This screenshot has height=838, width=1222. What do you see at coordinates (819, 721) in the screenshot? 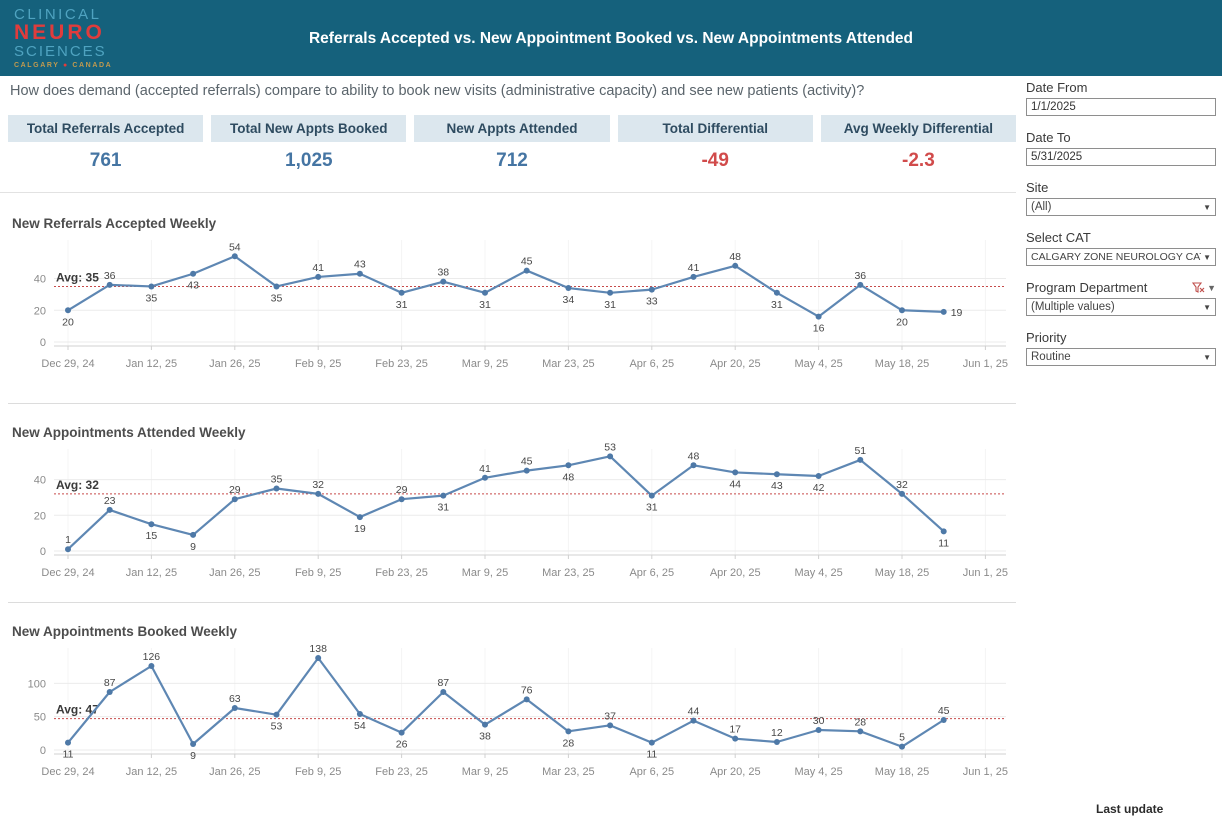
I see `data-point-label: 30` at bounding box center [819, 721].